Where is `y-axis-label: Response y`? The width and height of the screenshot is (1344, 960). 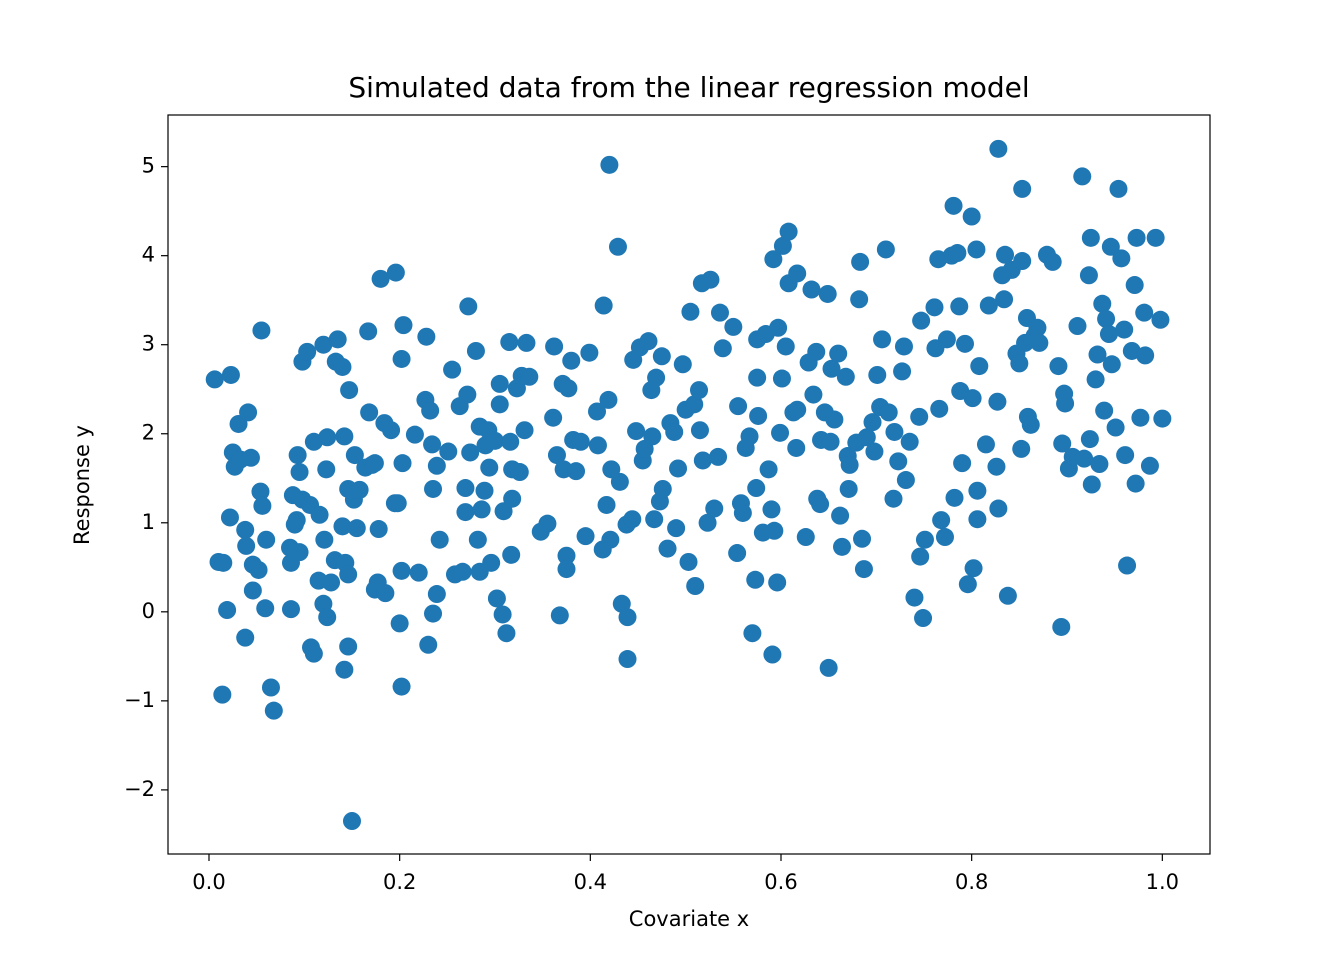 y-axis-label: Response y is located at coordinates (82, 485).